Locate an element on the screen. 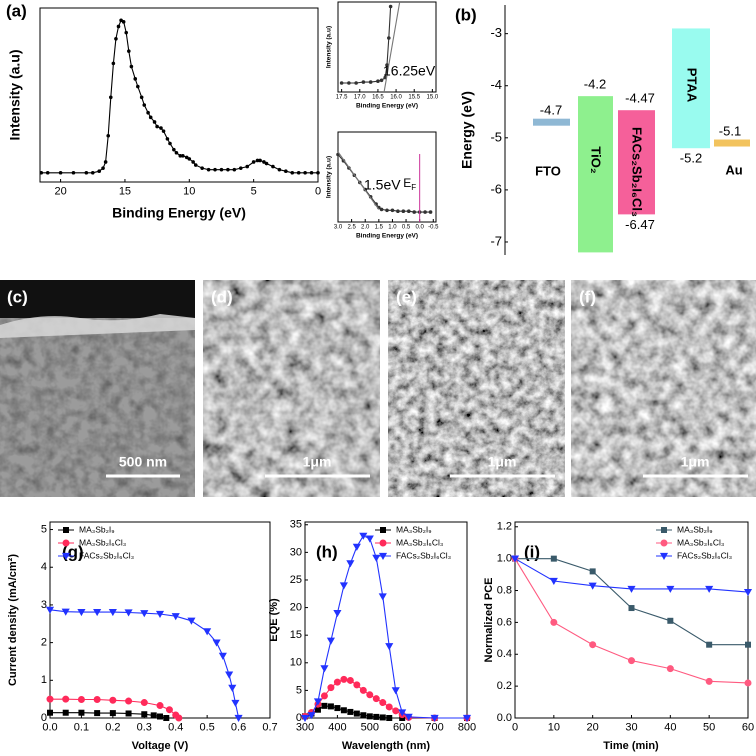  annotation: 16.25eV is located at coordinates (409, 71).